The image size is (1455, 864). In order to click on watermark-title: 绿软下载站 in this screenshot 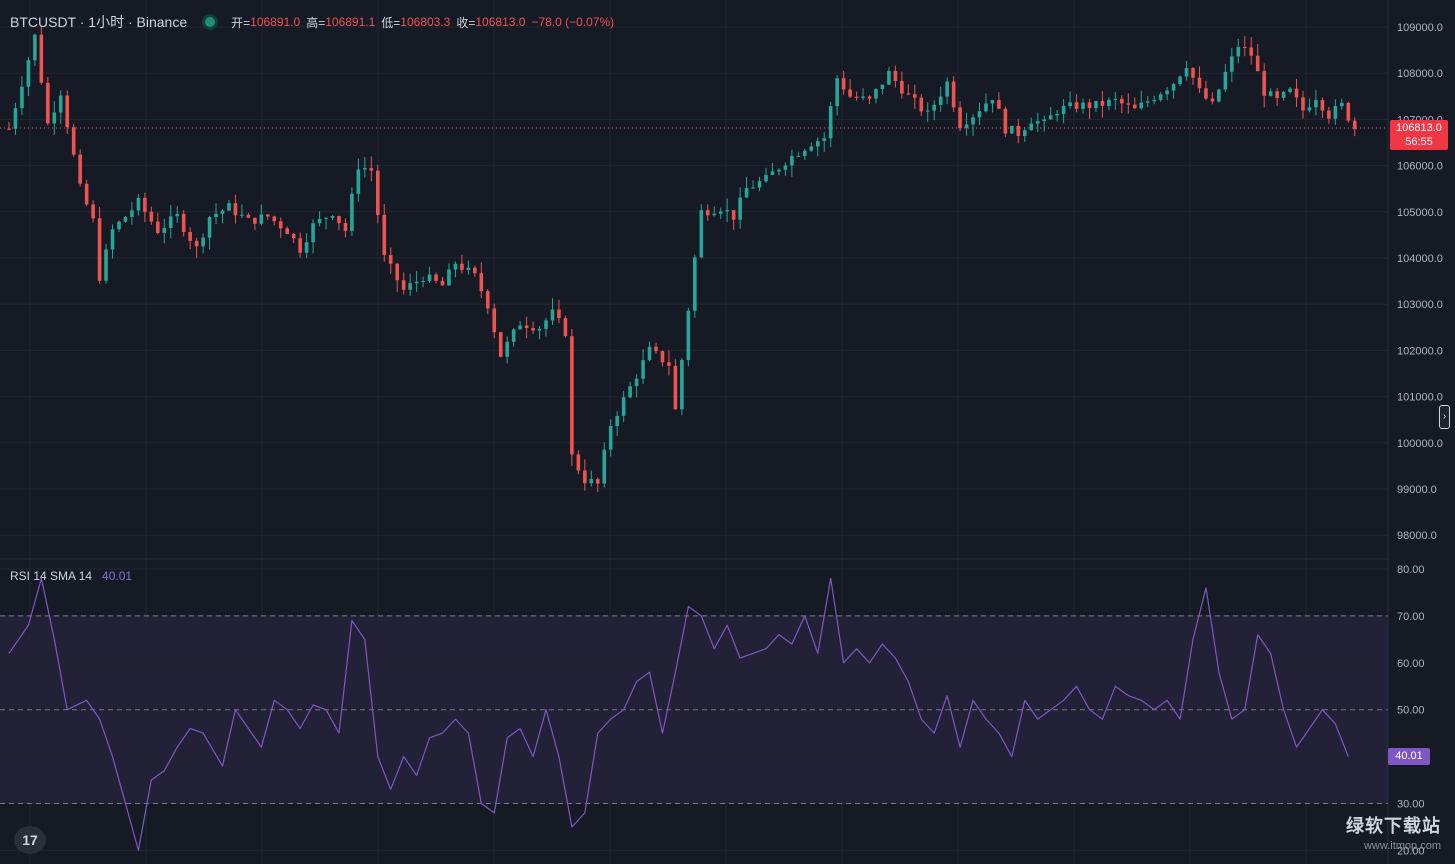, I will do `click(1393, 826)`.